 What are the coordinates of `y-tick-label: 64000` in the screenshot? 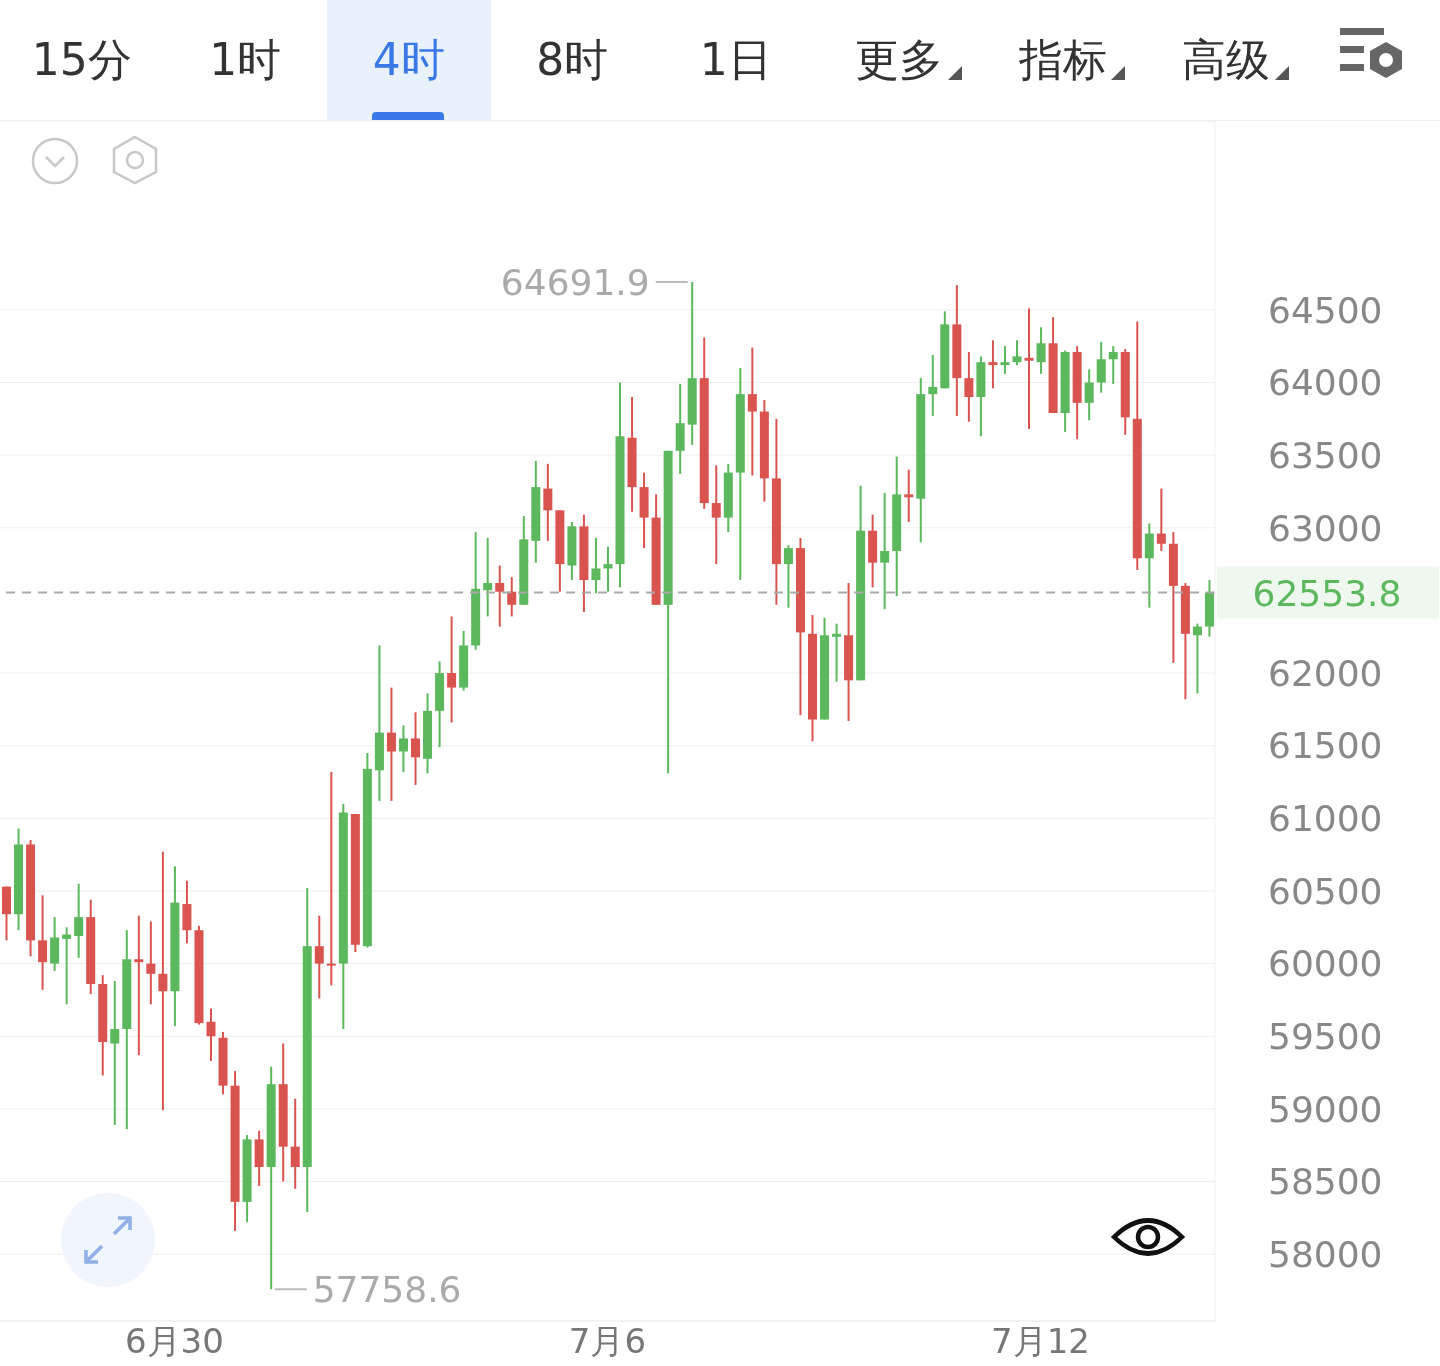 It's located at (1325, 383).